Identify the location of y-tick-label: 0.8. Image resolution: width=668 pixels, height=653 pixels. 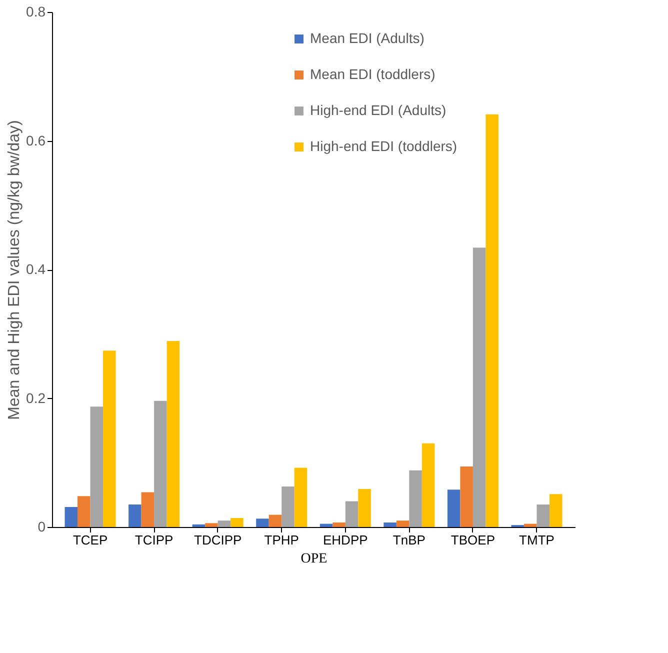
(36, 12).